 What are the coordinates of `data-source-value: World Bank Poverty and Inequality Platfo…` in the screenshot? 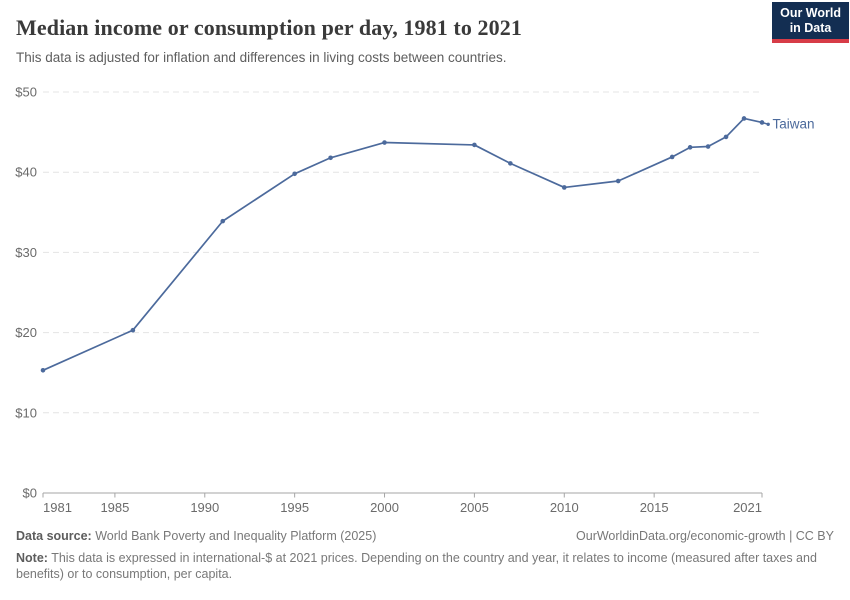 It's located at (234, 536).